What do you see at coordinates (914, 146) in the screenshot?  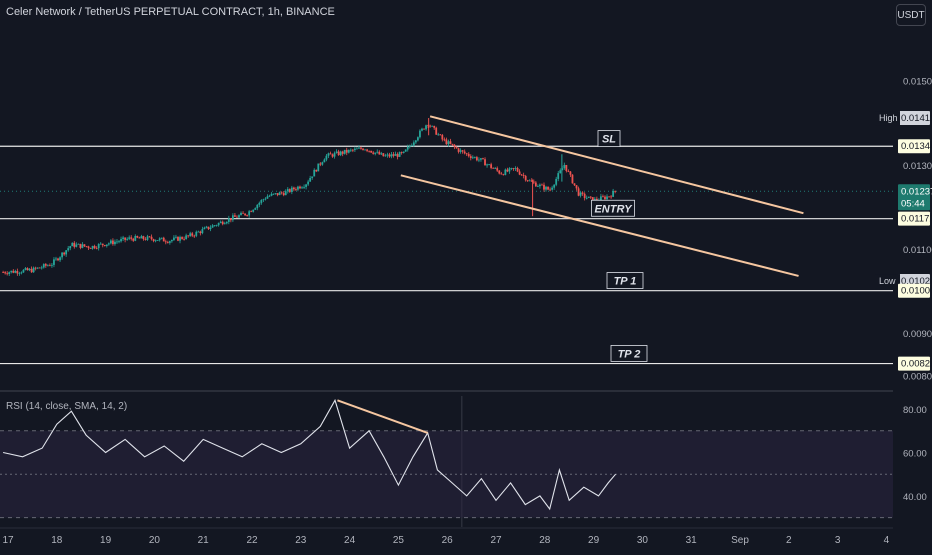 I see `sl-price-tag-bg` at bounding box center [914, 146].